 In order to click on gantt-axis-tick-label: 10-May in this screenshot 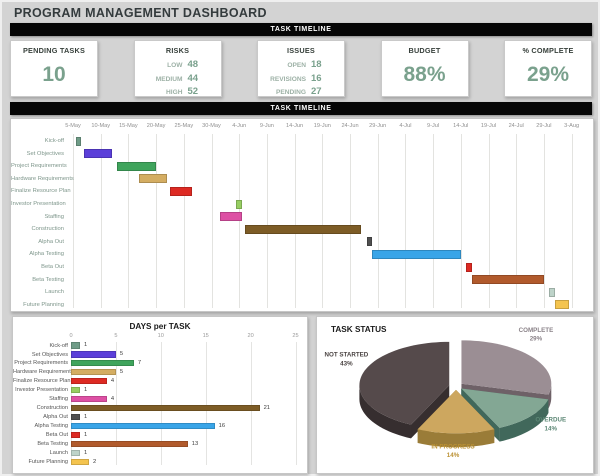, I will do `click(101, 126)`.